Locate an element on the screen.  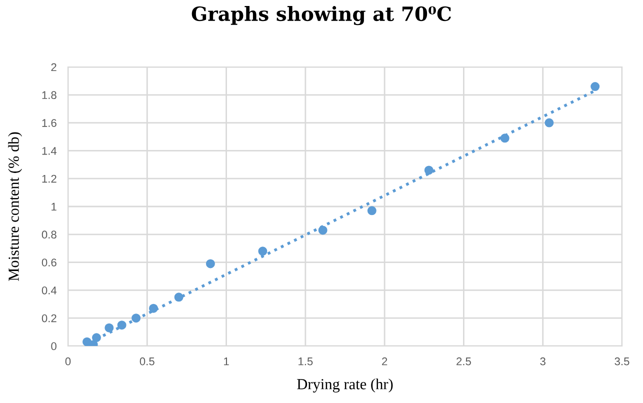
y-tick-label: 1.2 is located at coordinates (49, 178).